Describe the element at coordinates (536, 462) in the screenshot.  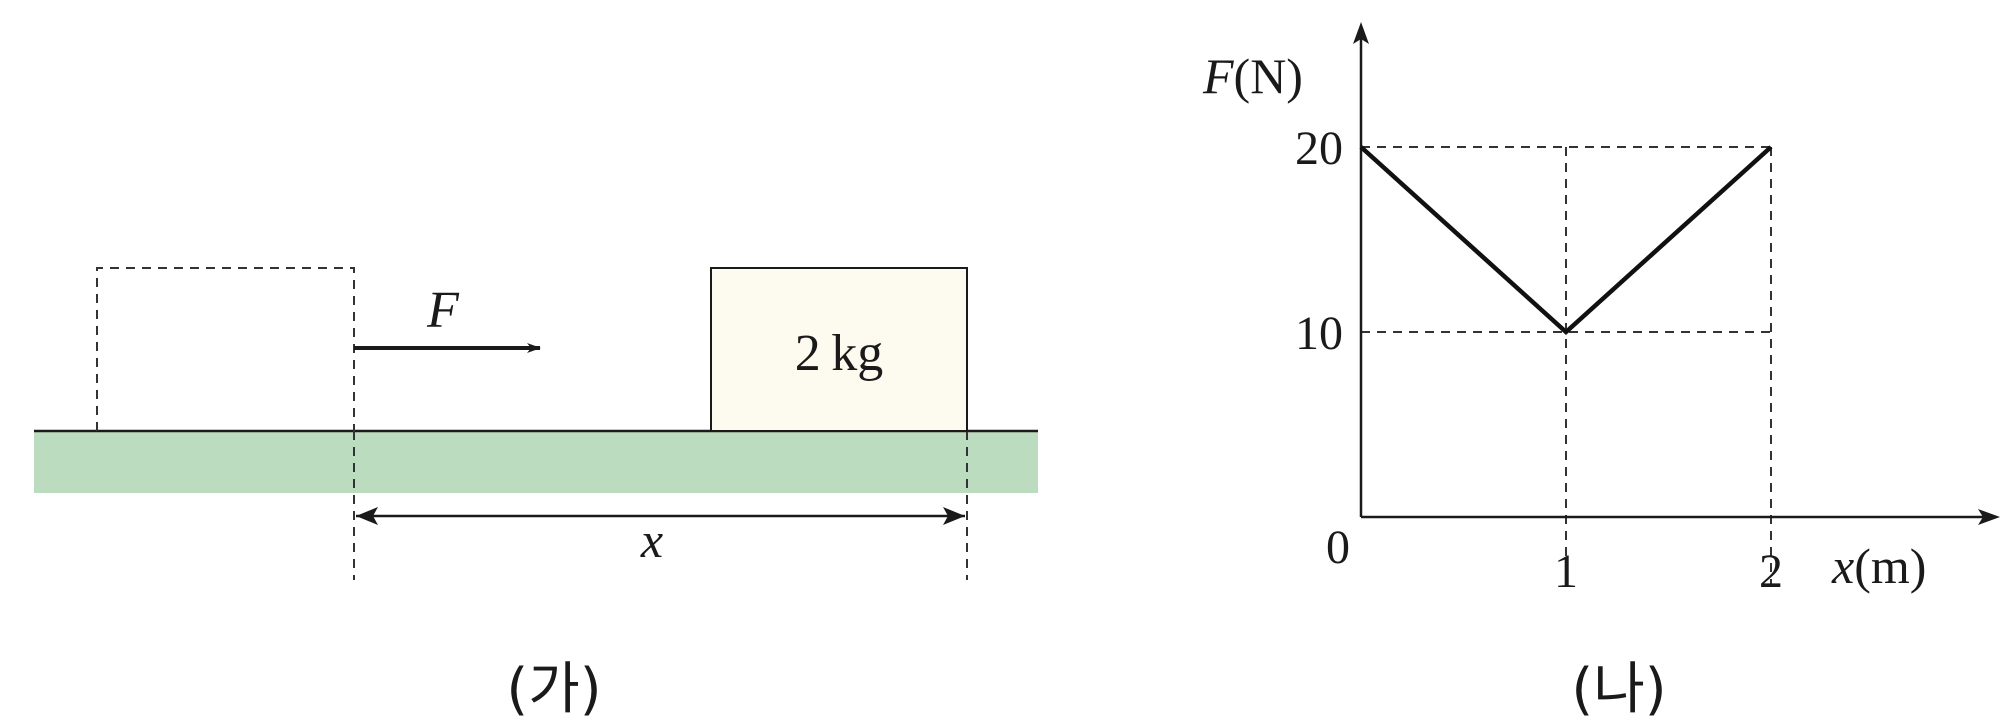
I see `ground-strip` at that location.